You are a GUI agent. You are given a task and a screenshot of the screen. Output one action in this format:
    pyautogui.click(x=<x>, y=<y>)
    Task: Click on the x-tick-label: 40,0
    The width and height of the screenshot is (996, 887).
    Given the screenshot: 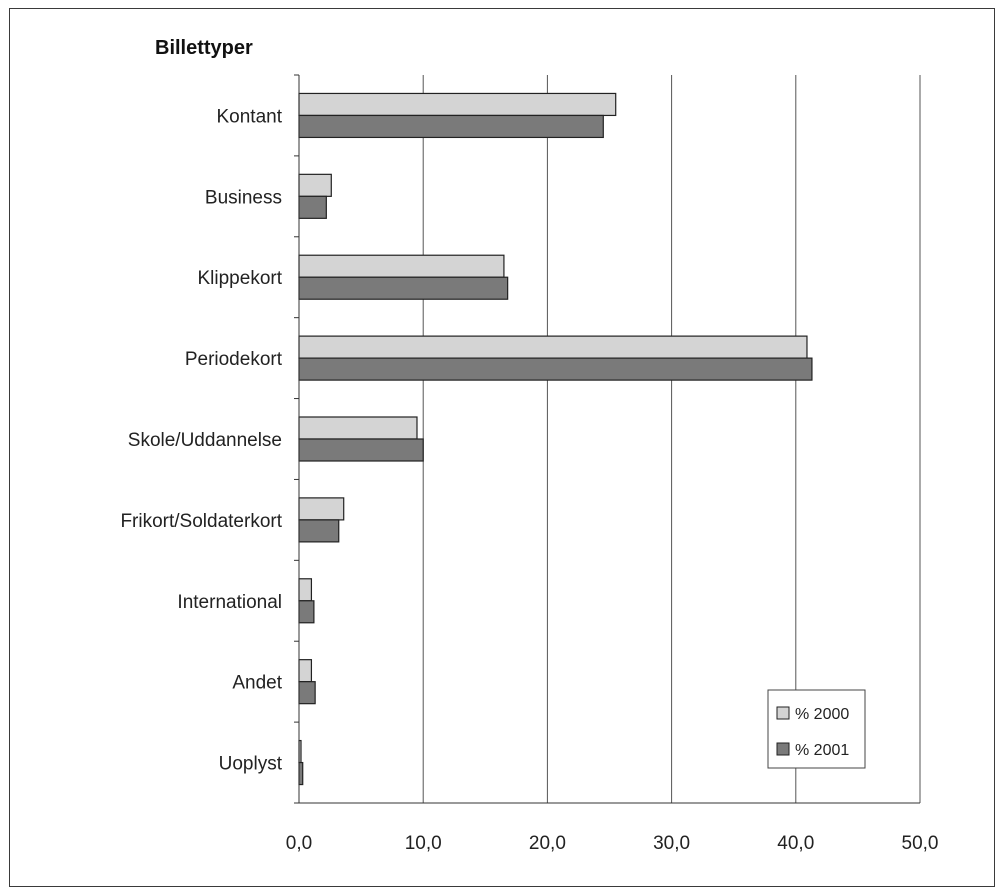 What is the action you would take?
    pyautogui.click(x=795, y=843)
    